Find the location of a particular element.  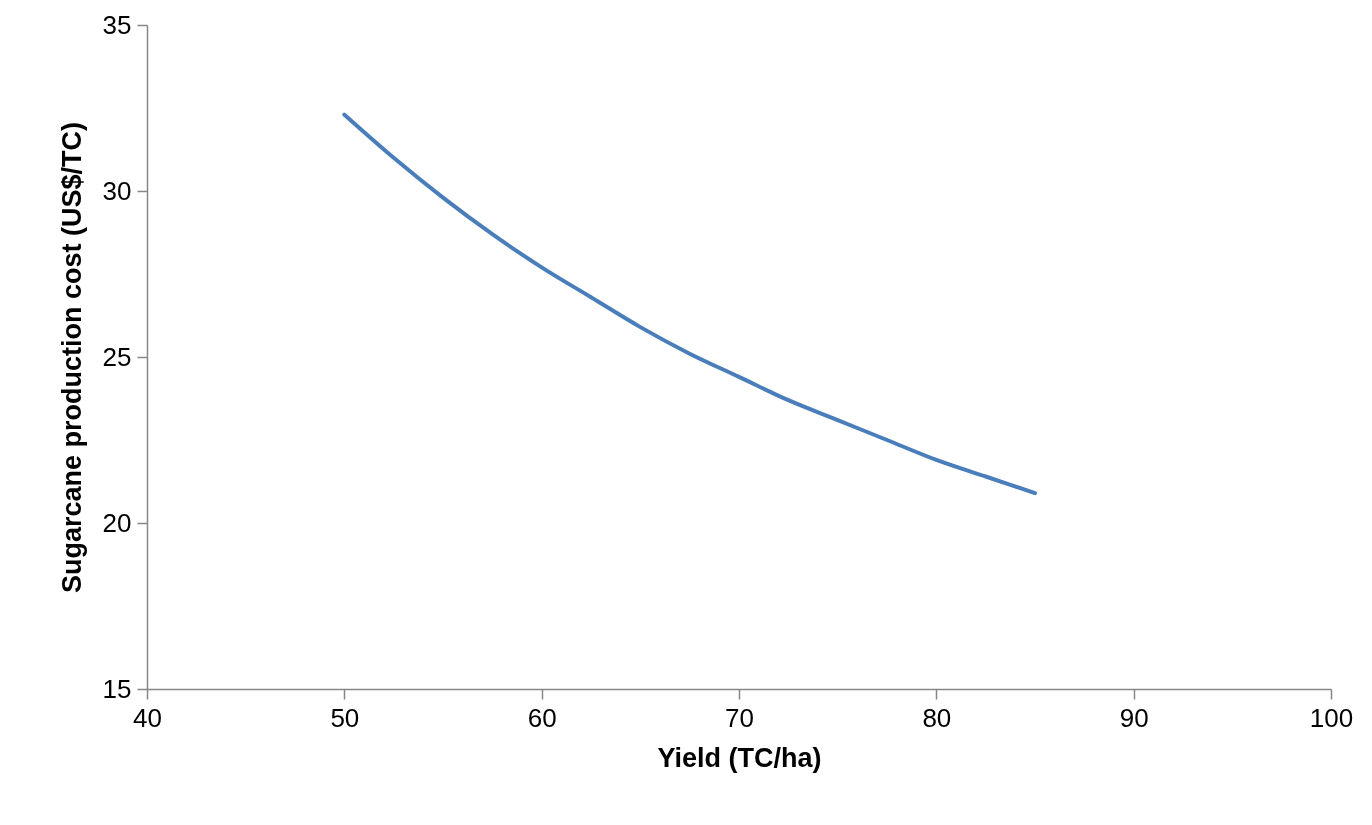

x-tick-label: 80 is located at coordinates (937, 717).